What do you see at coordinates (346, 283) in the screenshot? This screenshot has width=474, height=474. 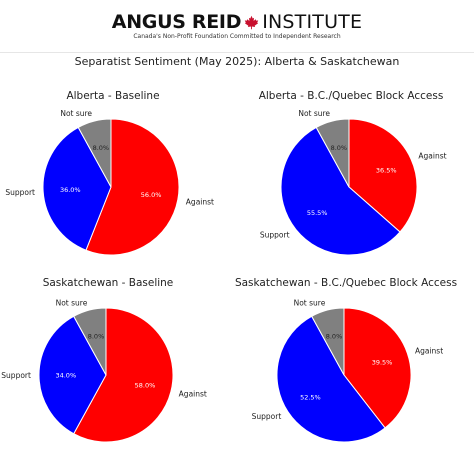 I see `pie-title: Saskatchewan - B.C./Quebec Block Access` at bounding box center [346, 283].